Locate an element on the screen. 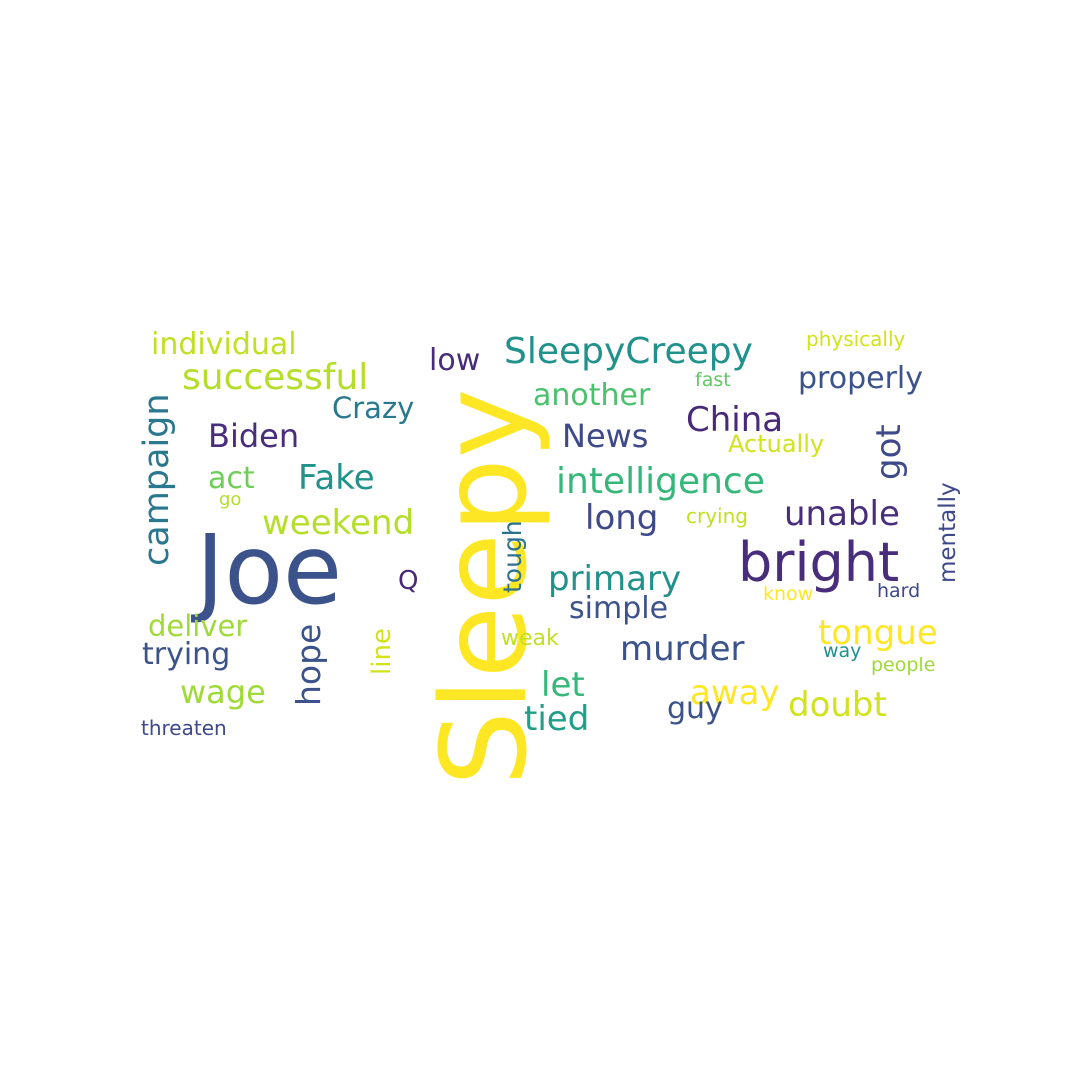  word-trying: trying is located at coordinates (186, 654).